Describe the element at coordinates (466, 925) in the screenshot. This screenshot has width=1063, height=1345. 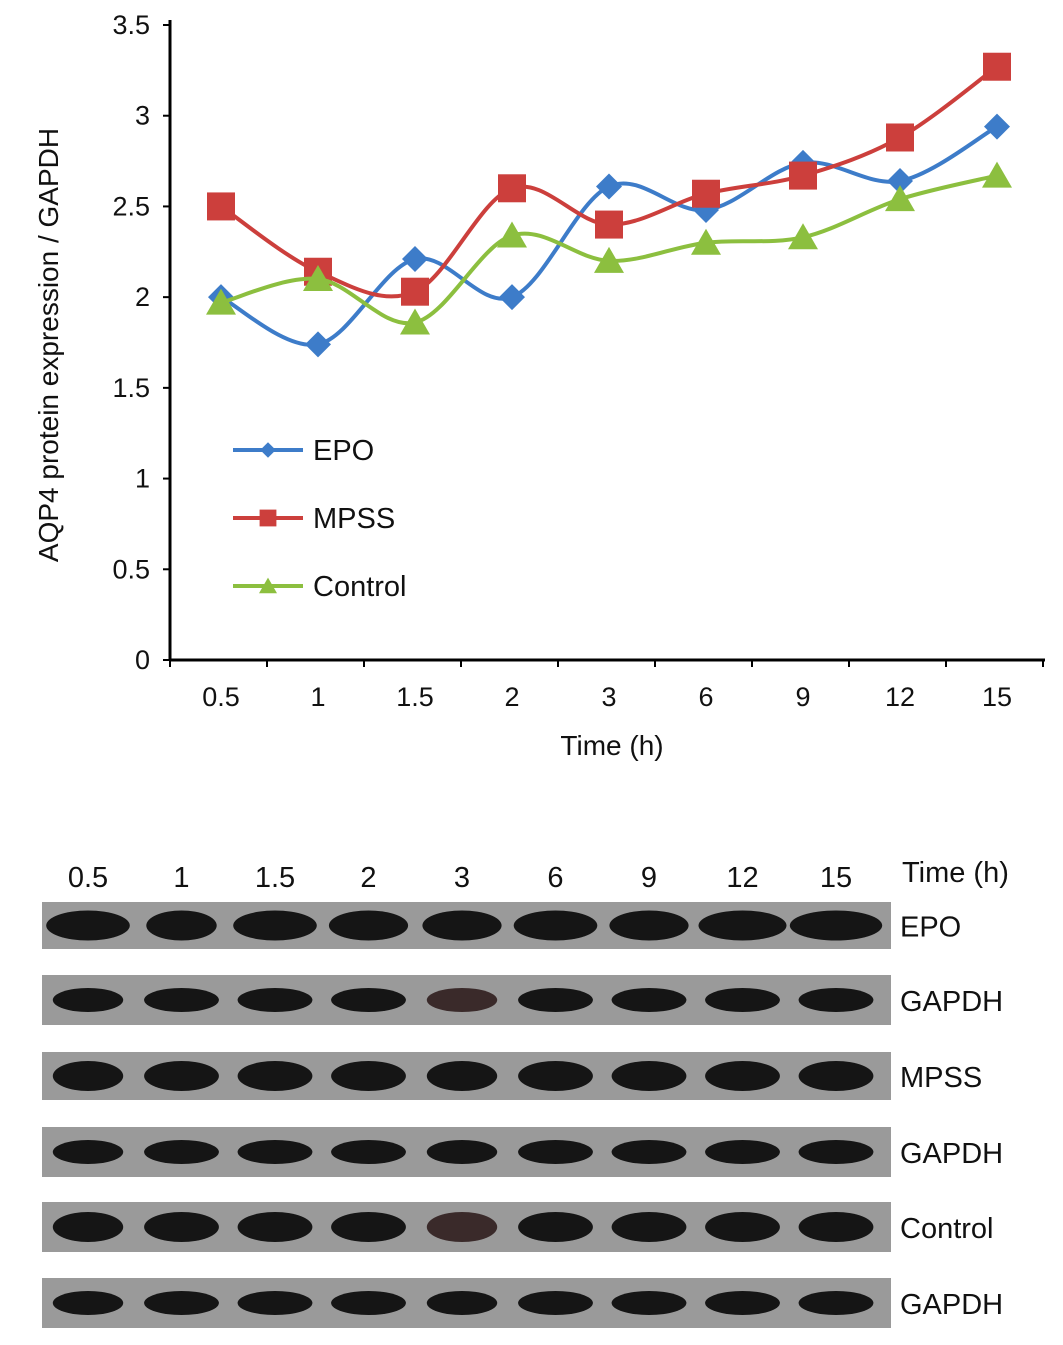
I see `blot-row-epo` at that location.